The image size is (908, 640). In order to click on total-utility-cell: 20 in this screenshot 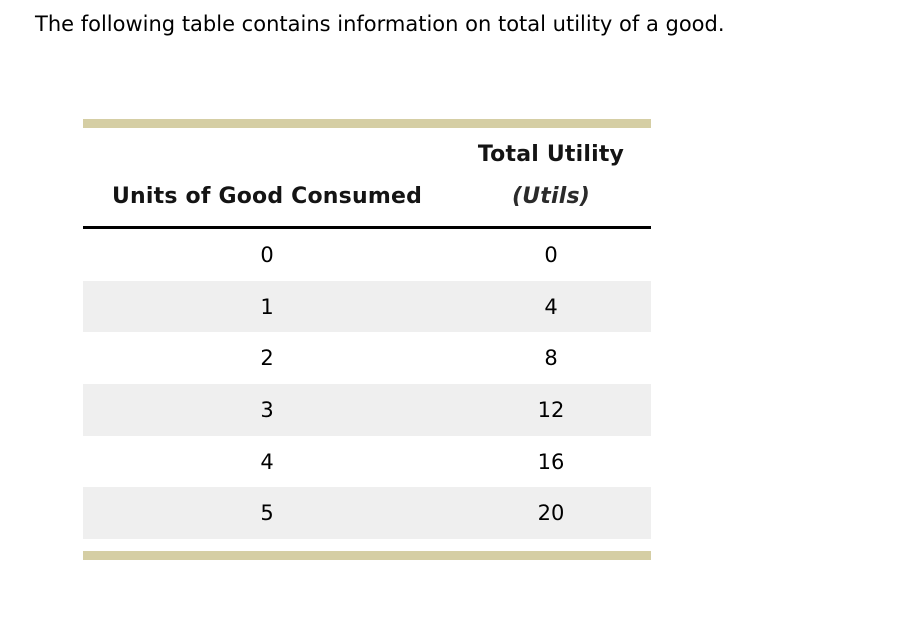, I will do `click(551, 513)`.